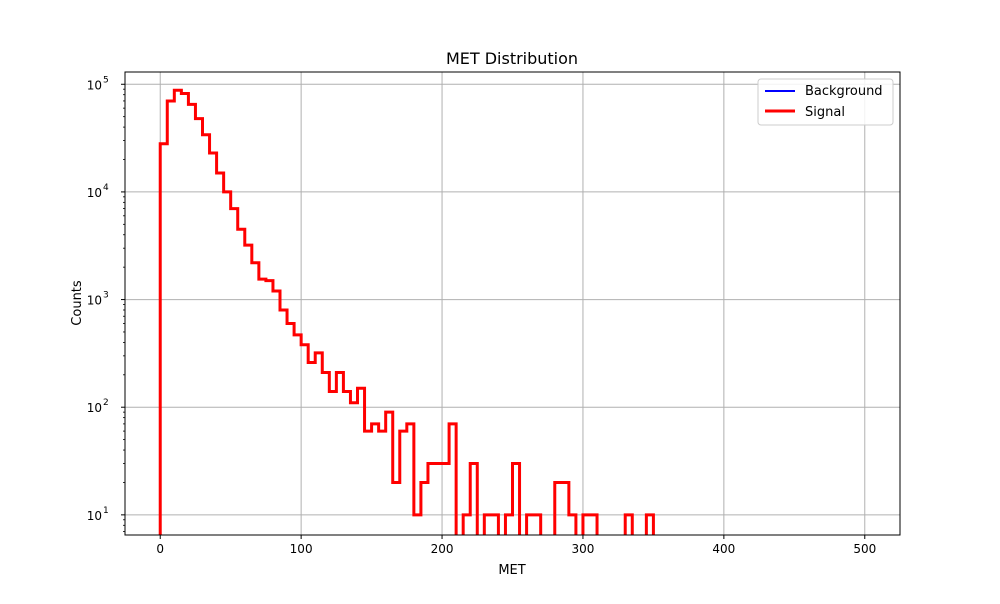 This screenshot has width=1000, height=604. Describe the element at coordinates (160, 549) in the screenshot. I see `x-tick-label: 0` at that location.